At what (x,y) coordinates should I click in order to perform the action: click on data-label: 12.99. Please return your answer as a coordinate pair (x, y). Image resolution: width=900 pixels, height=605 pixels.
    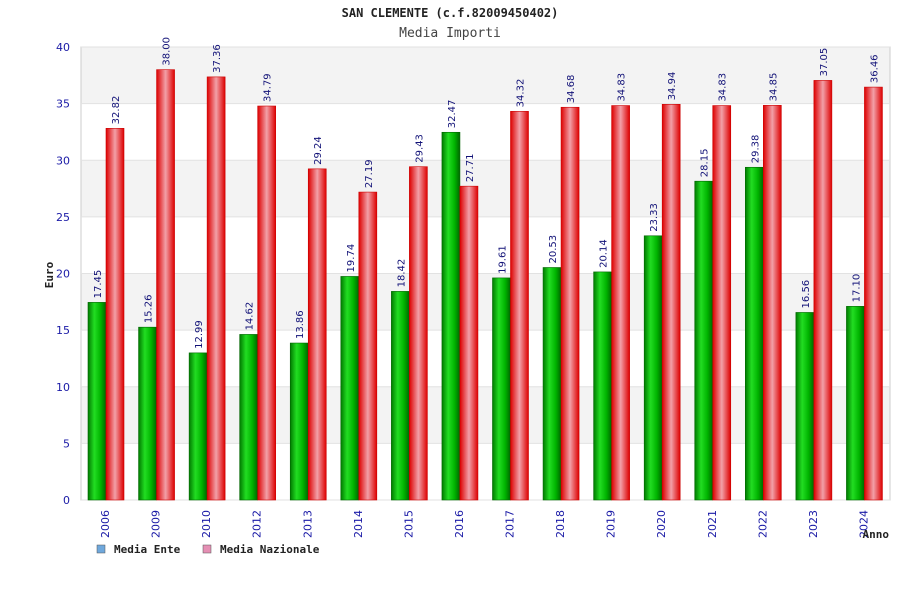
    Looking at the image, I should click on (199, 334).